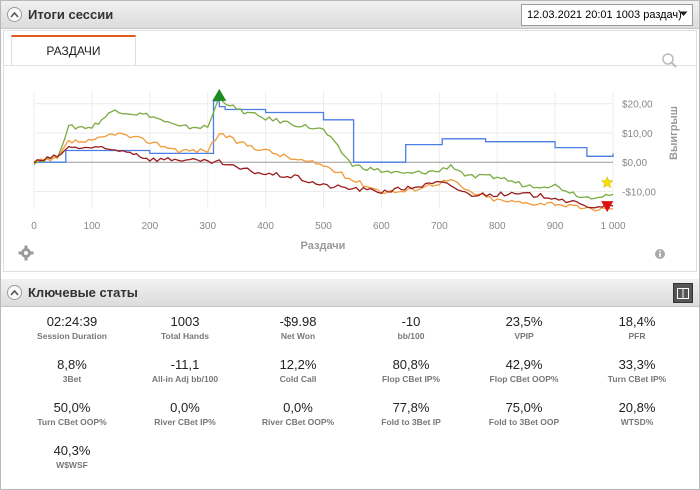 The height and width of the screenshot is (490, 700). I want to click on x-tick-label: 1 000, so click(612, 226).